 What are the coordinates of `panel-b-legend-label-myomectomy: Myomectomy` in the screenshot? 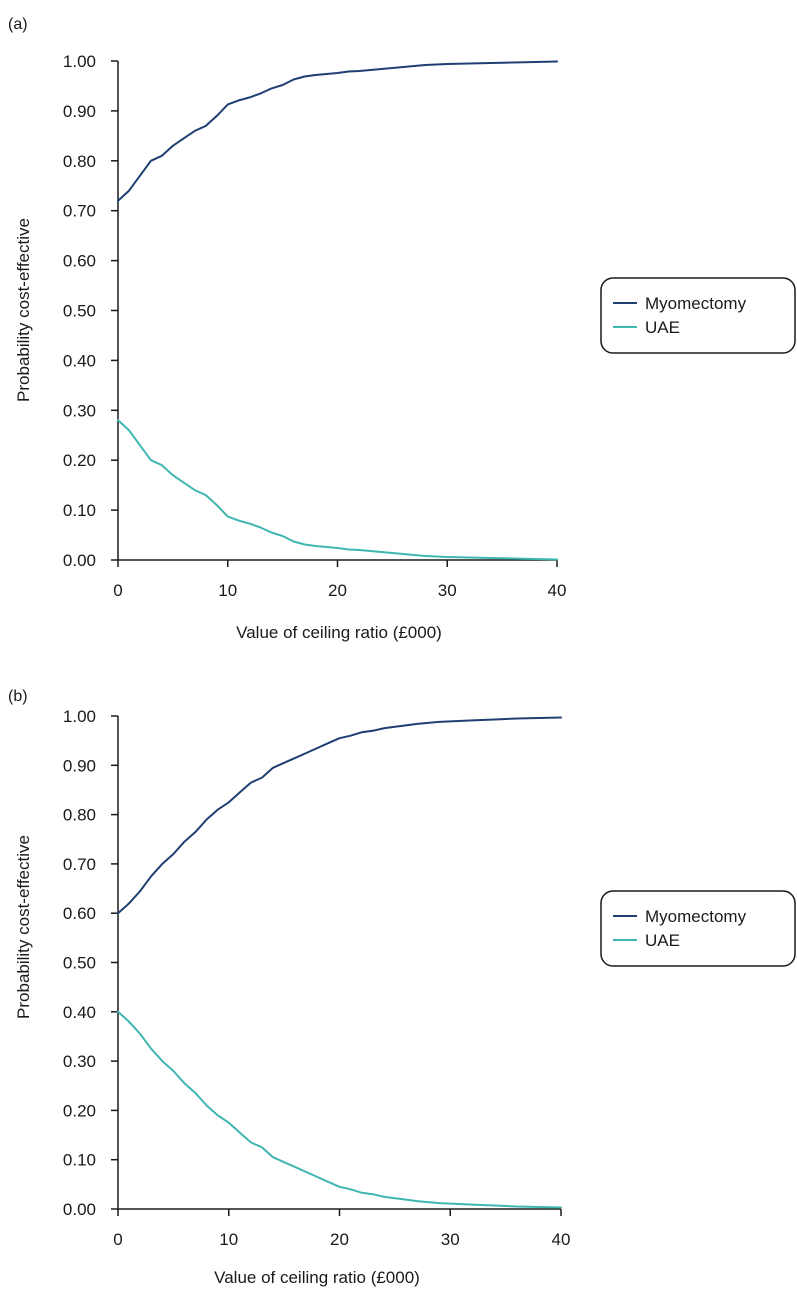 It's located at (696, 916).